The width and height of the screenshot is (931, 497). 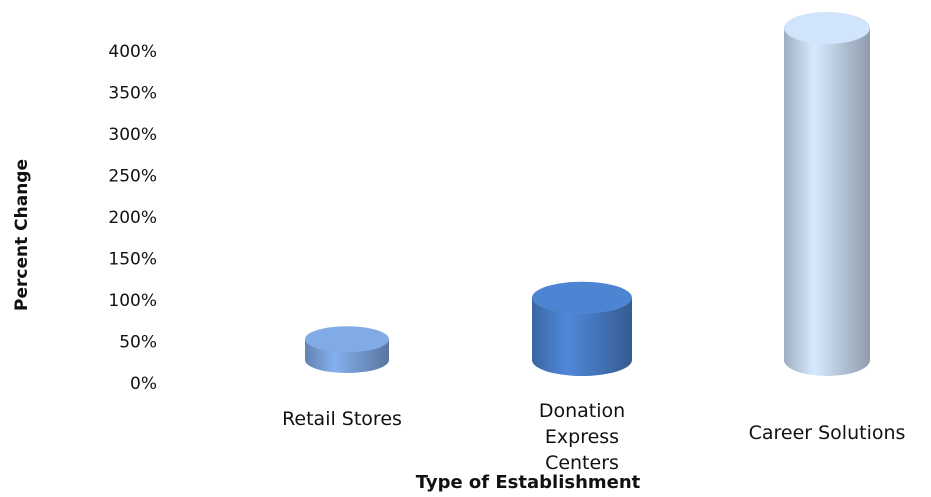 I want to click on y-tick-label: 50%, so click(x=138, y=343).